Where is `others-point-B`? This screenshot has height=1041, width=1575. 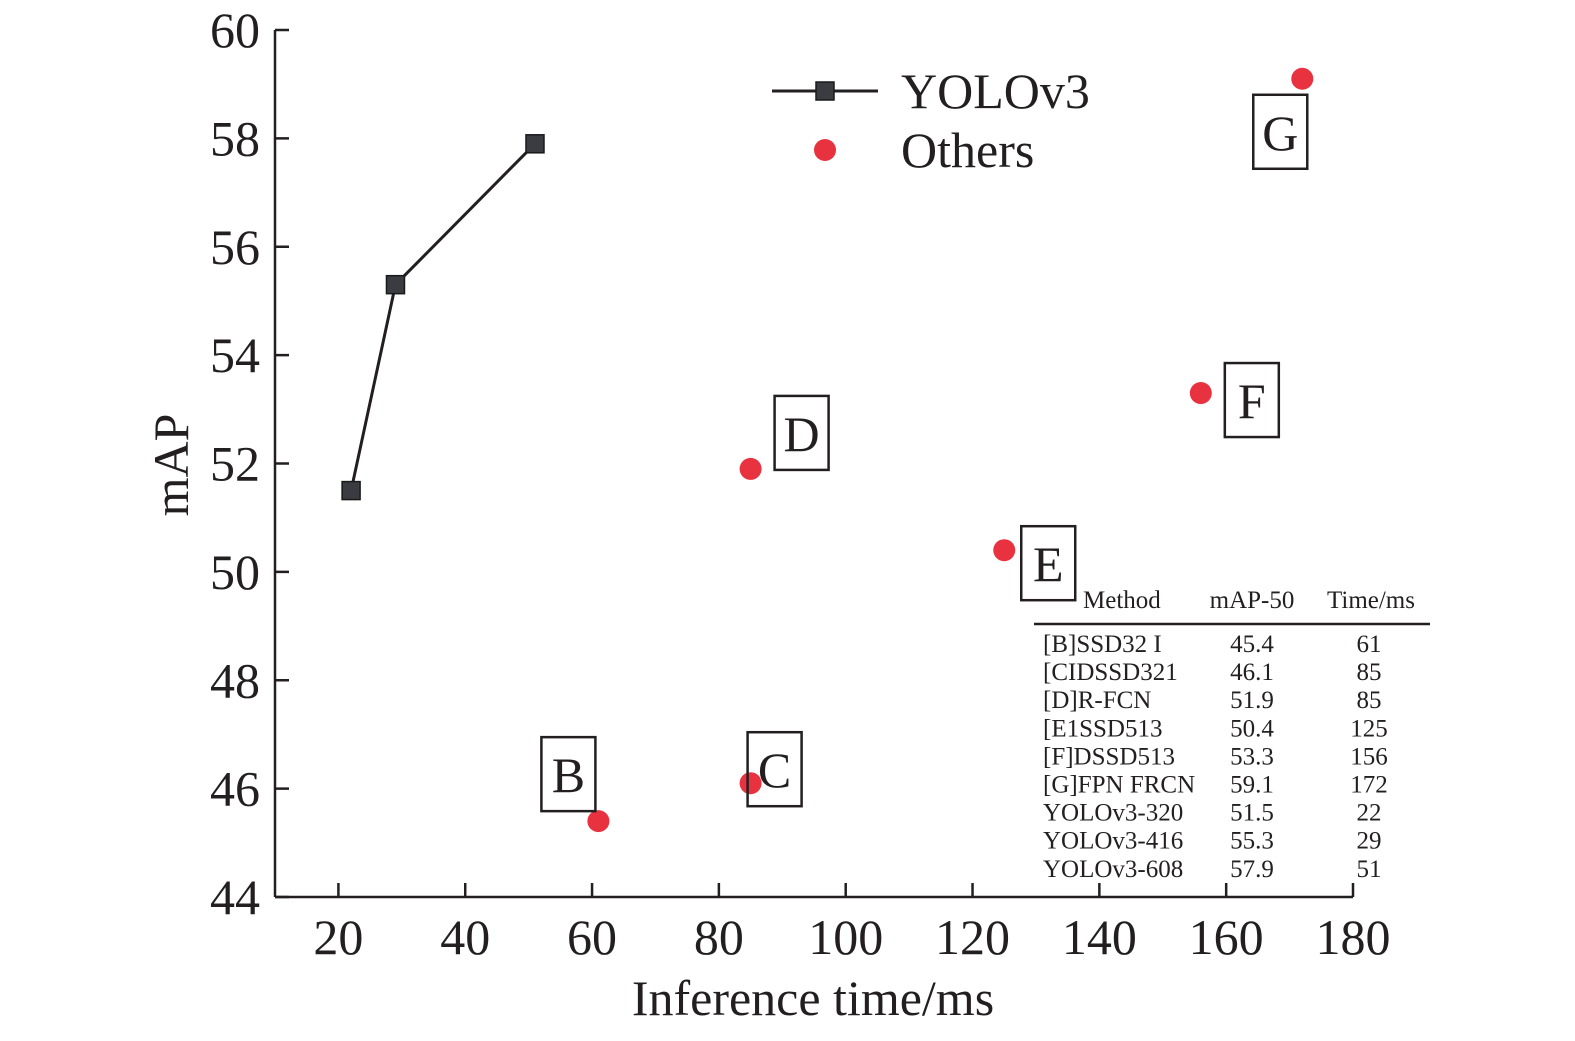 others-point-B is located at coordinates (598, 821).